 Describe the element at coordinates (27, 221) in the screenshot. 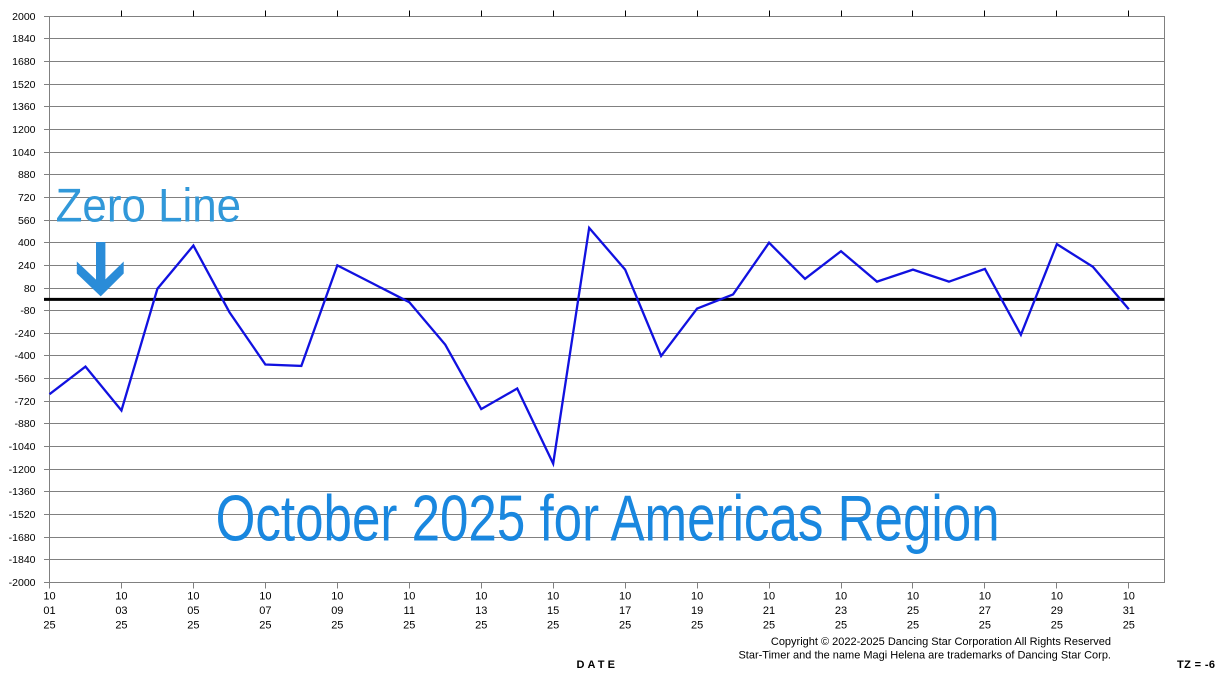

I see `svg-text: 560` at that location.